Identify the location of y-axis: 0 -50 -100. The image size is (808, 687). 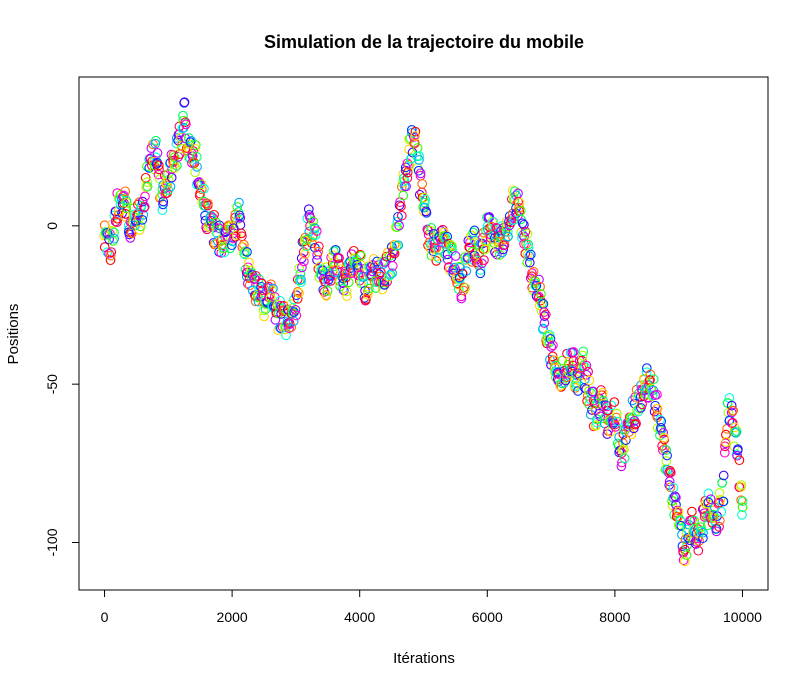
(62, 389).